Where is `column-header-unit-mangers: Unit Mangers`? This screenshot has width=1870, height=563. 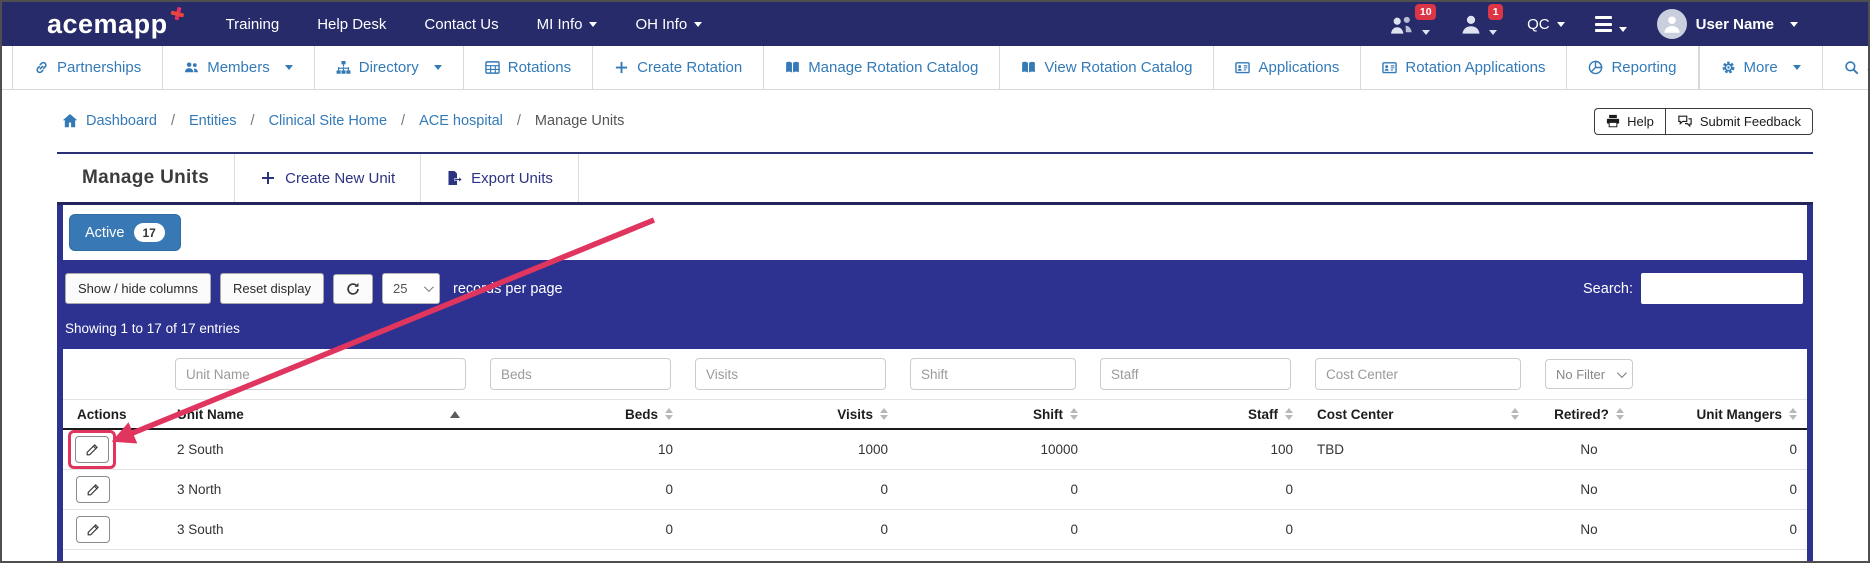
column-header-unit-mangers: Unit Mangers is located at coordinates (1726, 414).